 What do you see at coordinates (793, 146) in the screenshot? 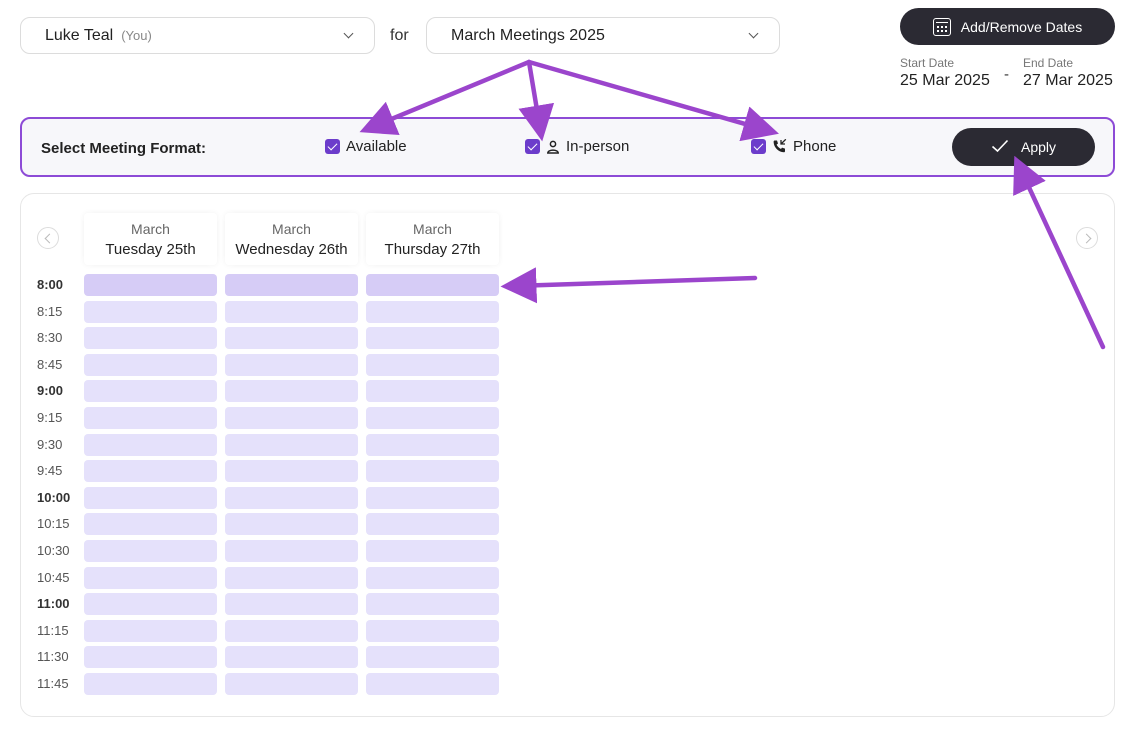
I see `format-option-phone: Phone` at bounding box center [793, 146].